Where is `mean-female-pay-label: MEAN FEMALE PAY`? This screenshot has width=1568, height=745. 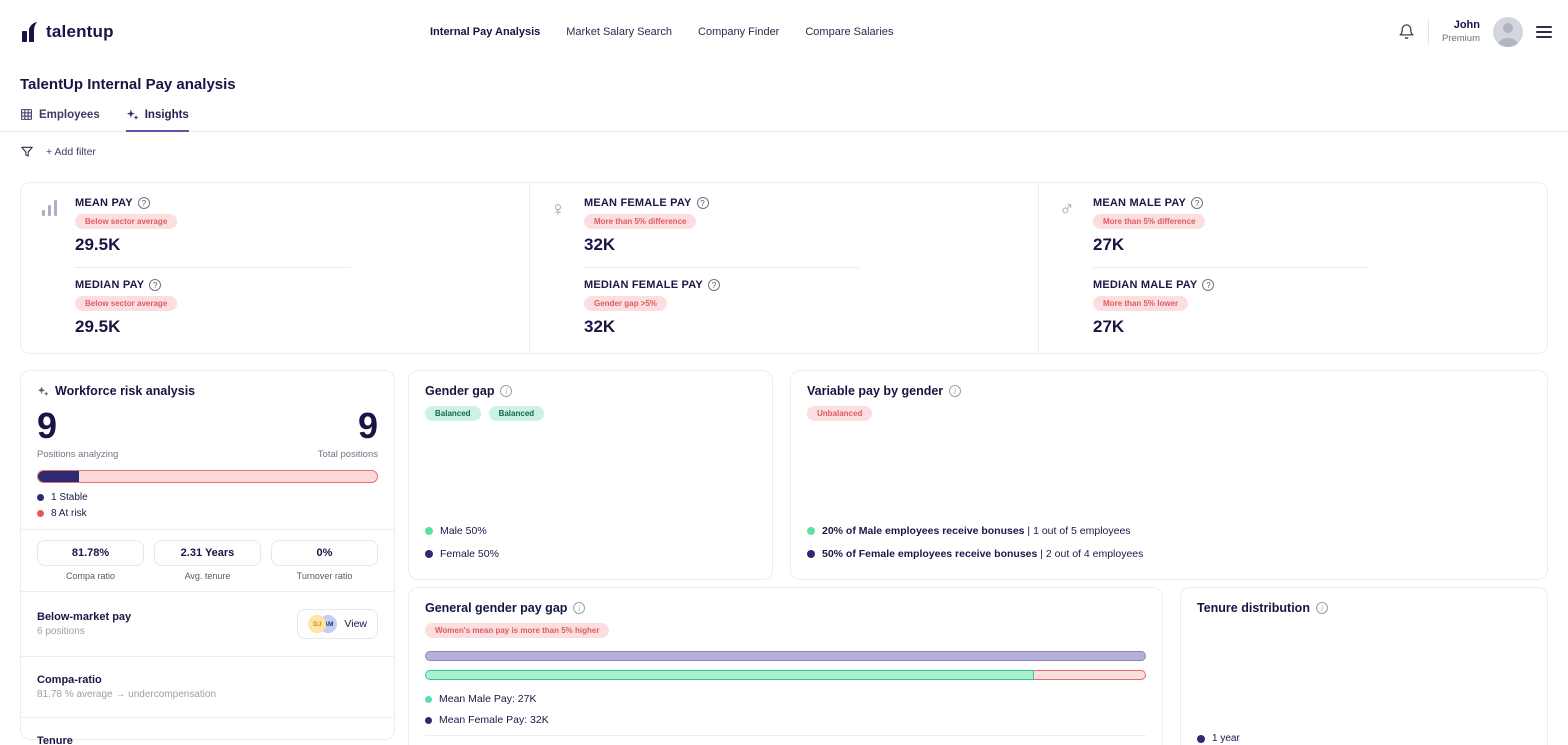
mean-female-pay-label: MEAN FEMALE PAY is located at coordinates (638, 203).